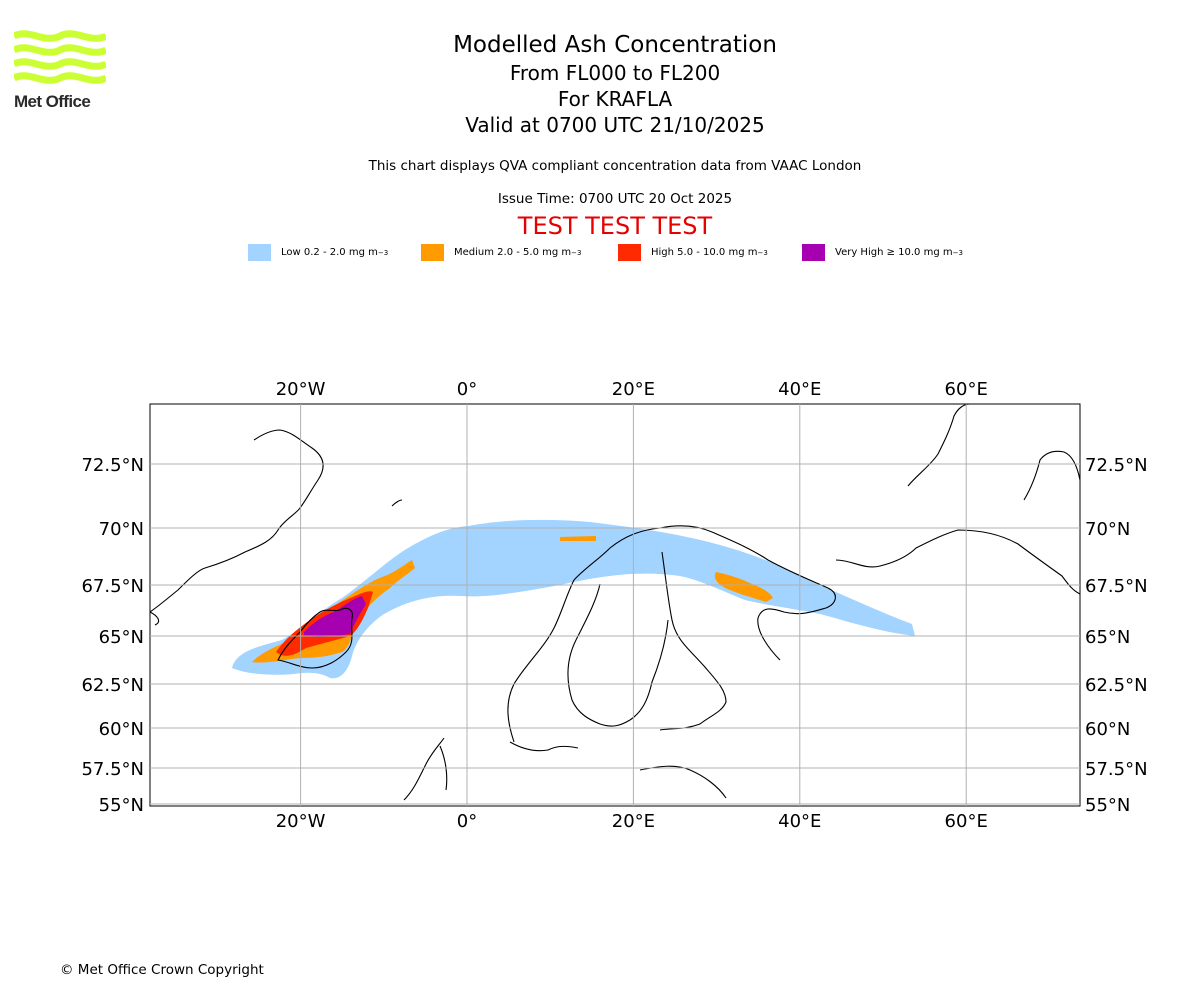 This screenshot has height=1000, width=1200. Describe the element at coordinates (966, 821) in the screenshot. I see `lon-tick-label-bottom: 60°E` at that location.